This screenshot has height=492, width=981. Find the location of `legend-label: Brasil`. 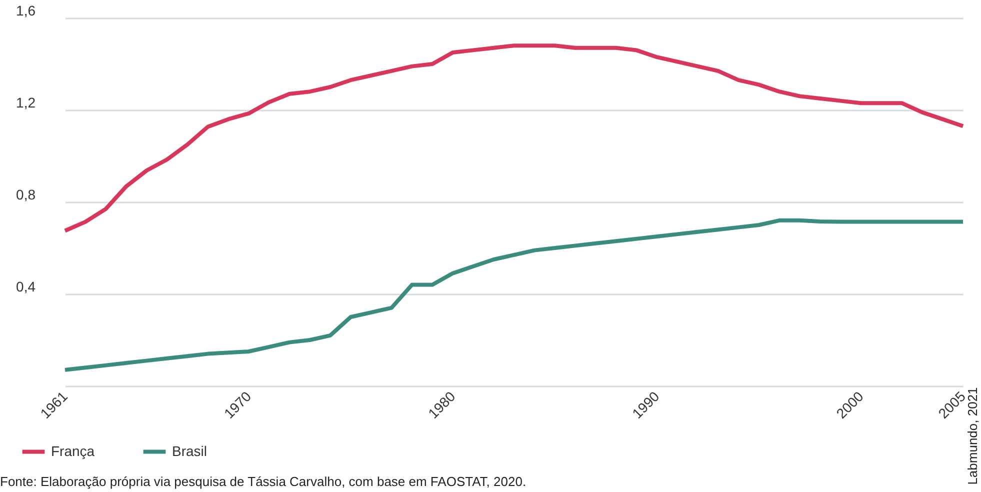

legend-label: Brasil is located at coordinates (190, 450).